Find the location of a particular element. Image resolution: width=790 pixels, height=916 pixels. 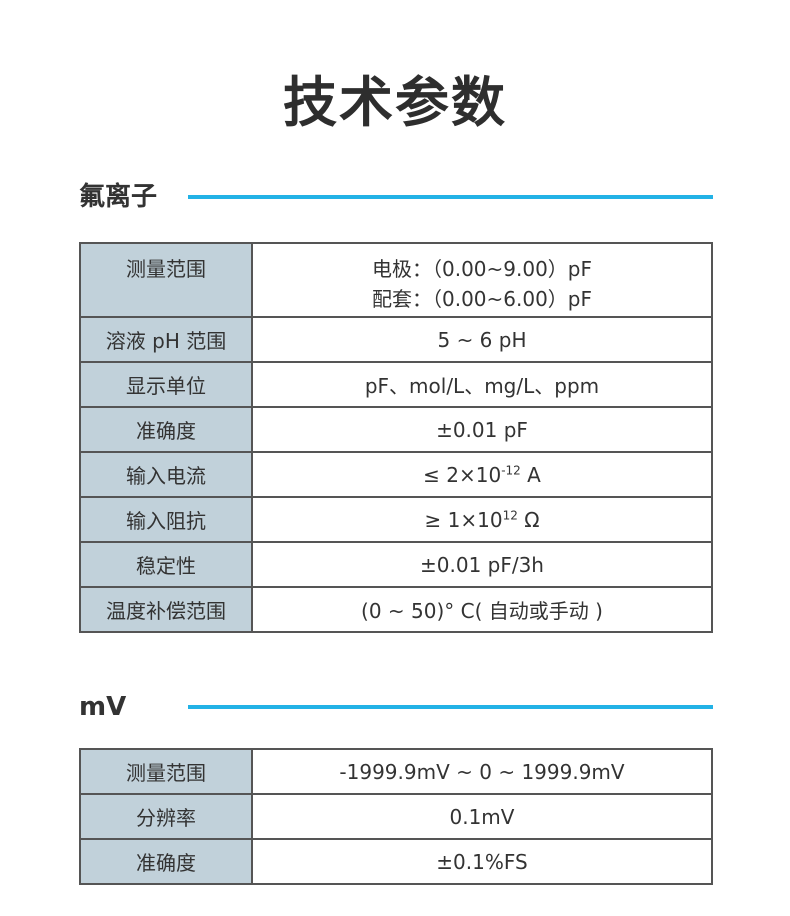

table-row: 测量范围 电极：（0.00~9.00）pF 配套：（0.00~6.00）pF is located at coordinates (396, 280).